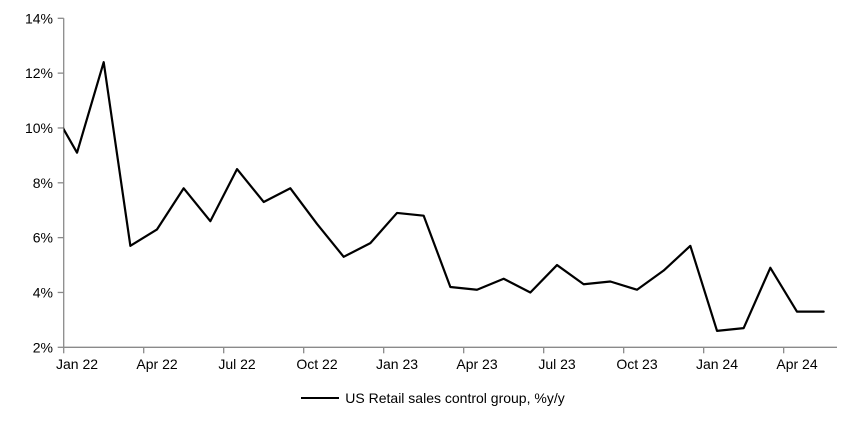 The image size is (852, 423). Describe the element at coordinates (455, 398) in the screenshot. I see `legend-label: US Retail sales control group, %y/y` at that location.